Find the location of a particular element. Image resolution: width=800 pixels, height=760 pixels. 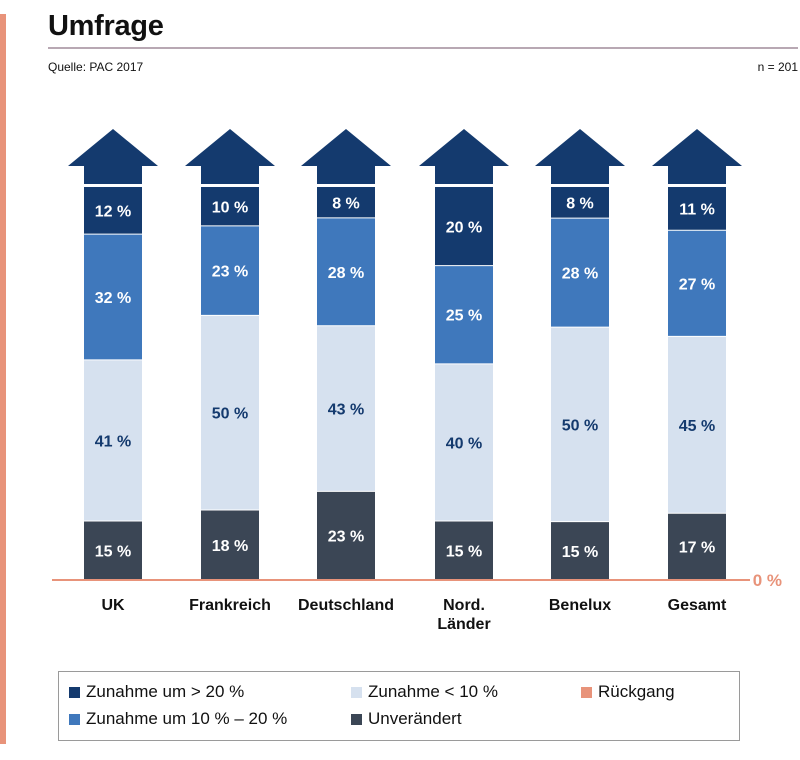

data-label: 40 % is located at coordinates (464, 443).